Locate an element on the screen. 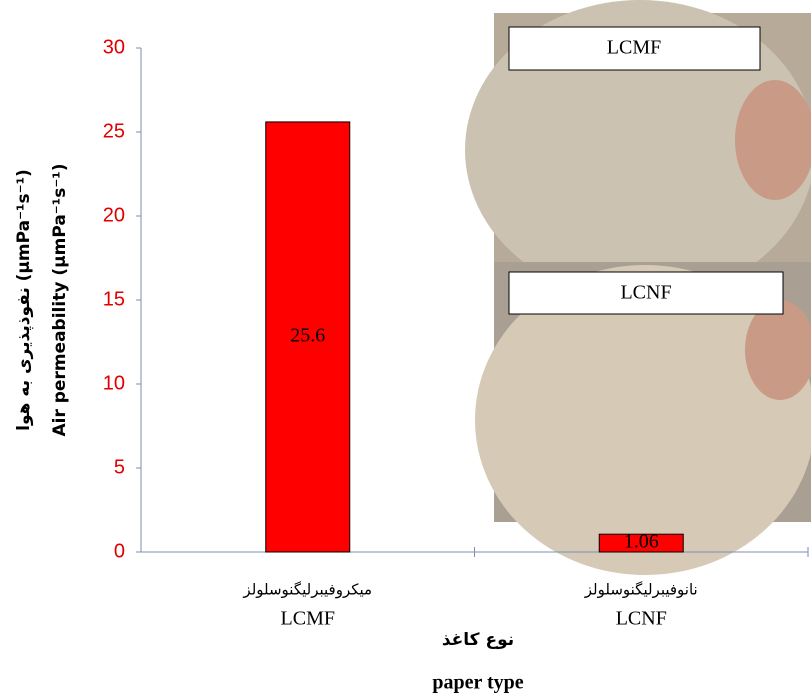 This screenshot has width=811, height=695. value-label: 25.6 is located at coordinates (307, 336).